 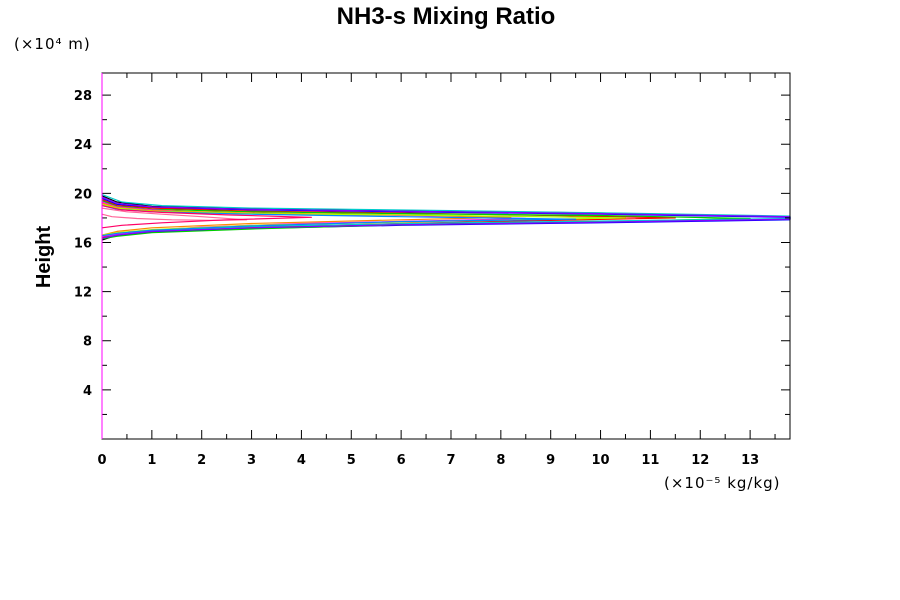 I want to click on x-tick-label: 5, so click(x=351, y=460).